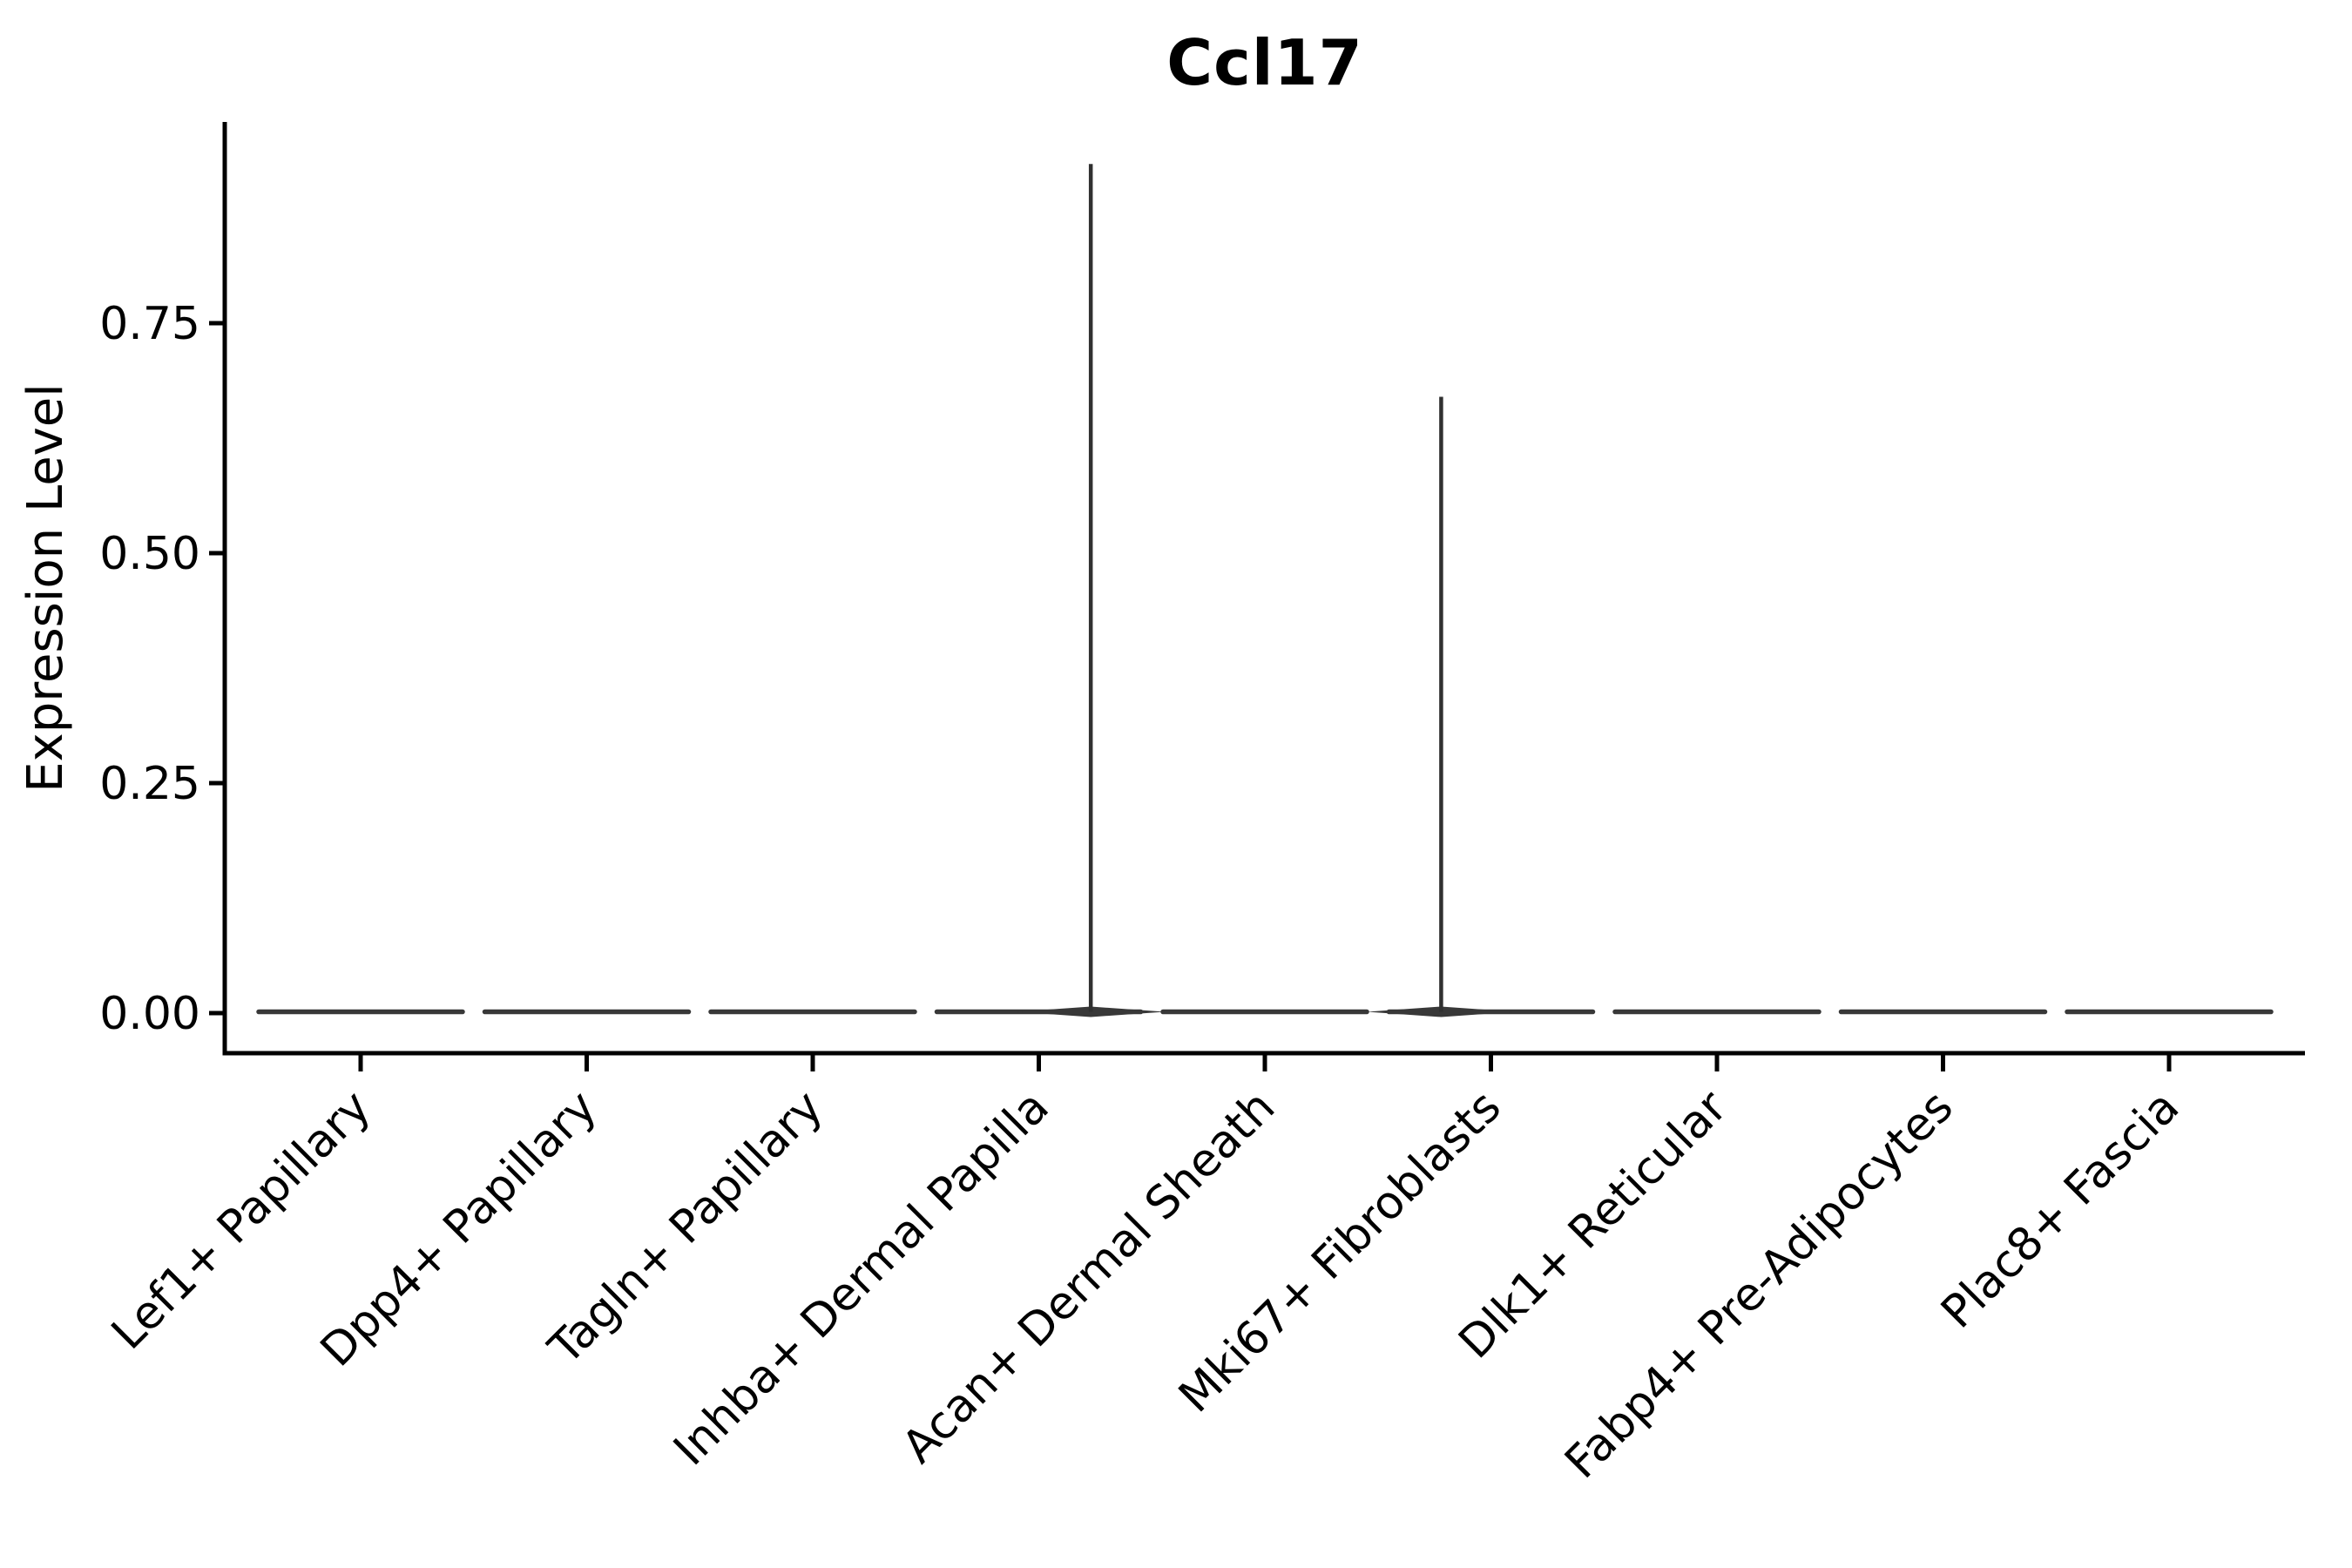 Image resolution: width=2352 pixels, height=1568 pixels. What do you see at coordinates (150, 1014) in the screenshot?
I see `y-tick-label: 0.00` at bounding box center [150, 1014].